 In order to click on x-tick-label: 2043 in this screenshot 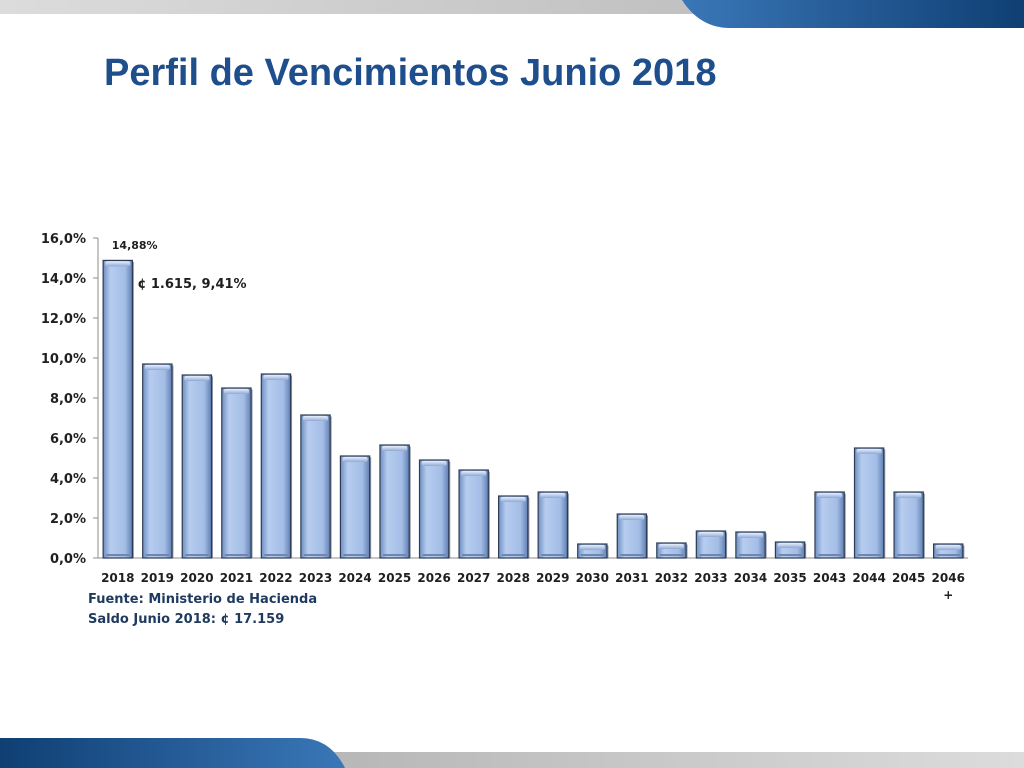, I will do `click(829, 578)`.